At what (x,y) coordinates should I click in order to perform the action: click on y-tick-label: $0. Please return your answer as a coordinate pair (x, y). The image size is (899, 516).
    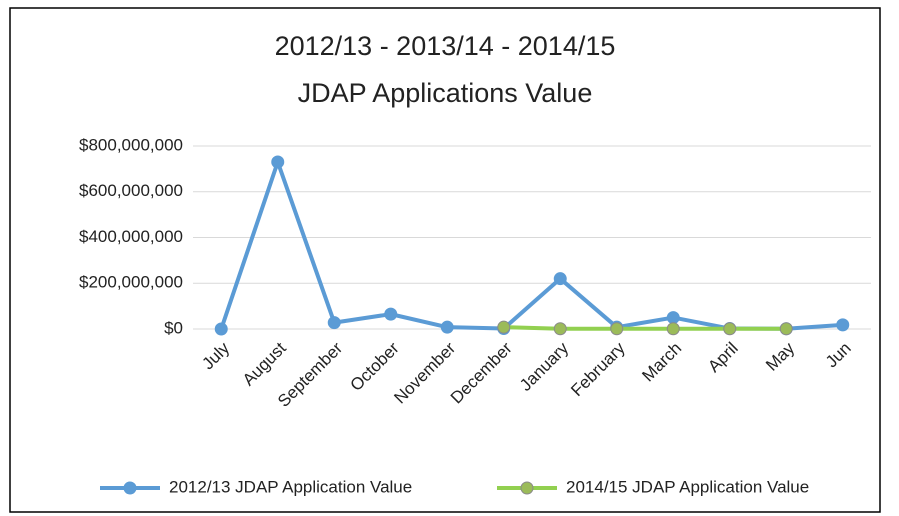
    Looking at the image, I should click on (173, 327).